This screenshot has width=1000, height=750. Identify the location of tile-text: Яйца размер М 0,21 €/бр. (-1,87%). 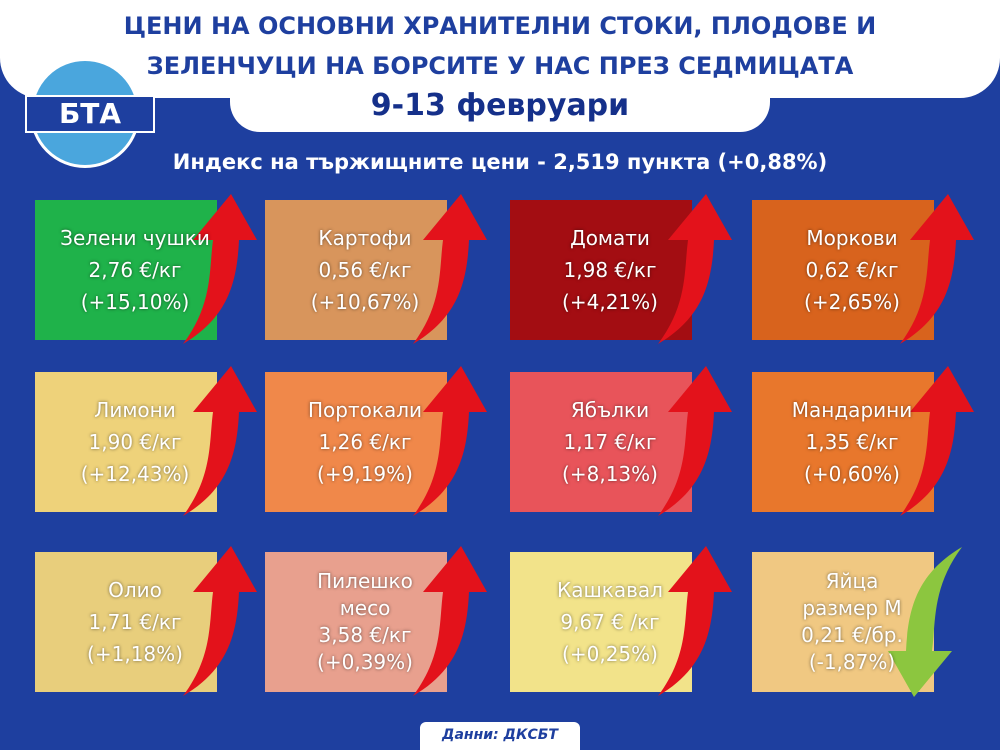
(852, 622).